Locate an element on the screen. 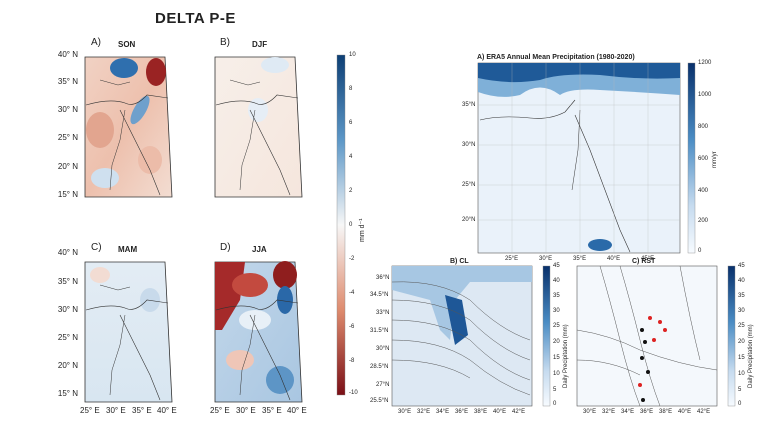 This screenshot has width=768, height=442. rst-cb-tick: 35 is located at coordinates (741, 296).